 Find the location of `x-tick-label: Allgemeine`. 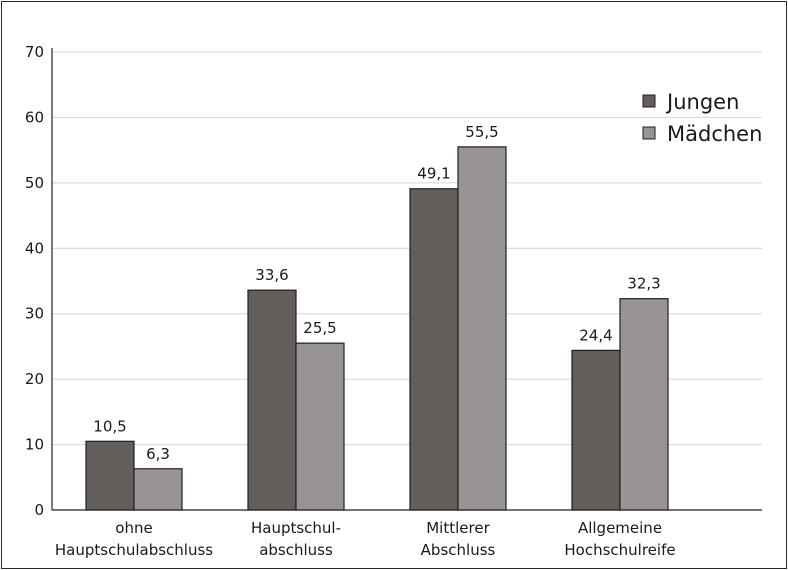

x-tick-label: Allgemeine is located at coordinates (620, 528).